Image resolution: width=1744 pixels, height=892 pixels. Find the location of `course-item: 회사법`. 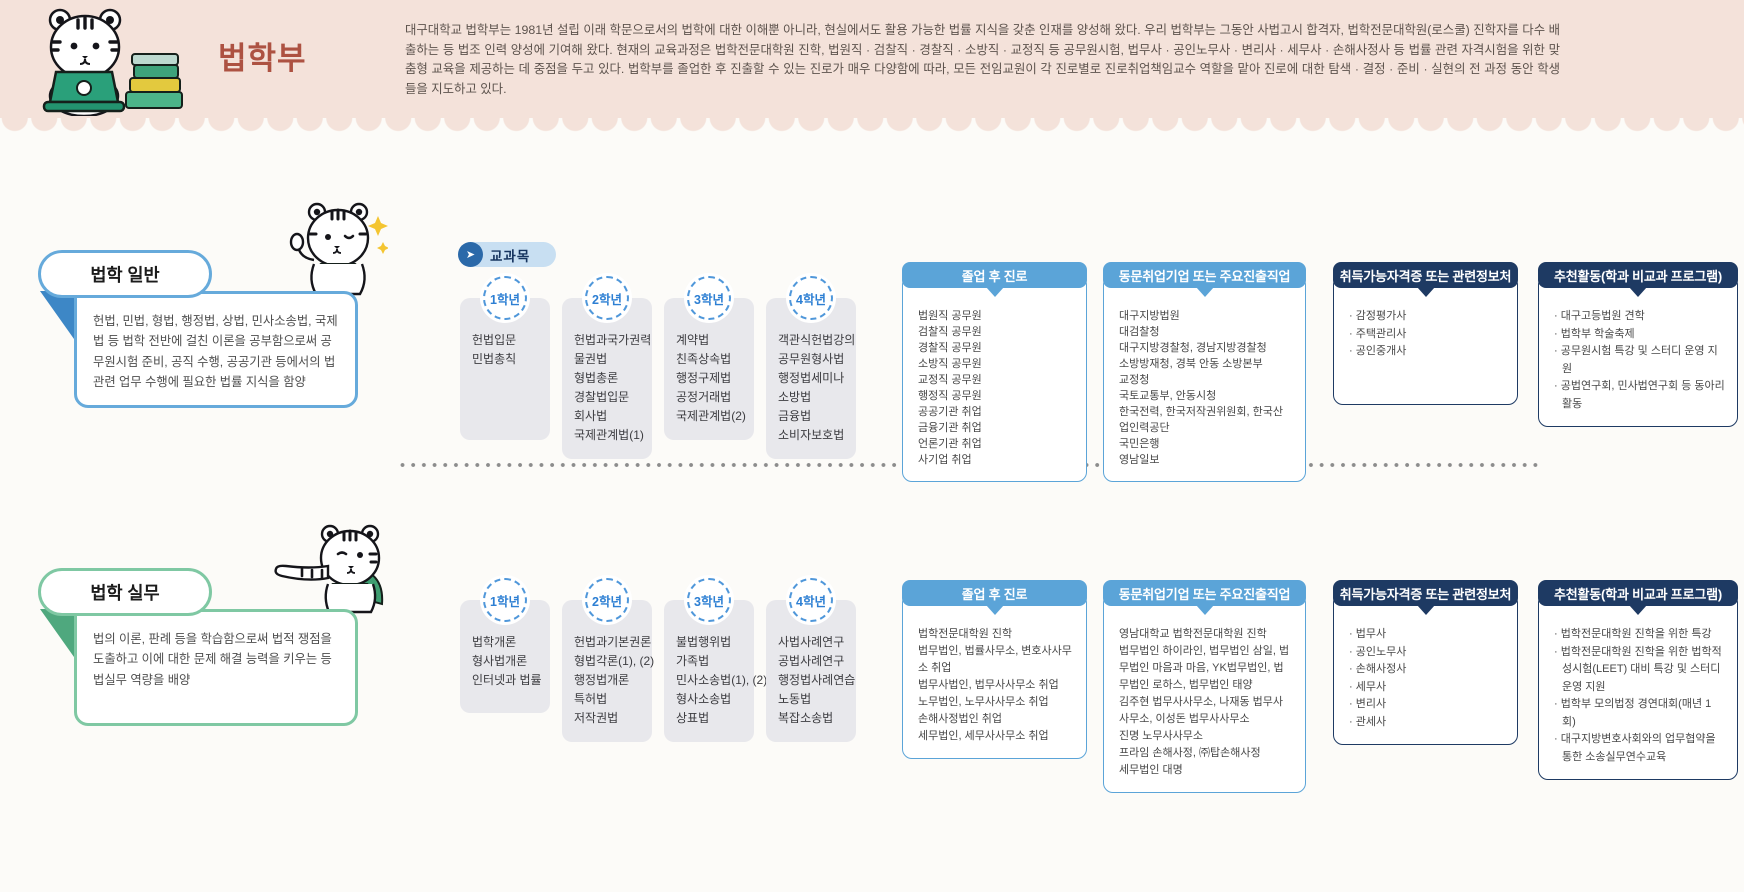

course-item: 회사법 is located at coordinates (591, 416).